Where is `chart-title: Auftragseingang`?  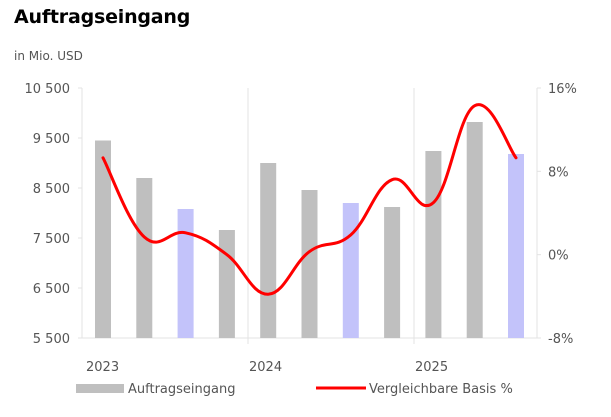
chart-title: Auftragseingang is located at coordinates (102, 17).